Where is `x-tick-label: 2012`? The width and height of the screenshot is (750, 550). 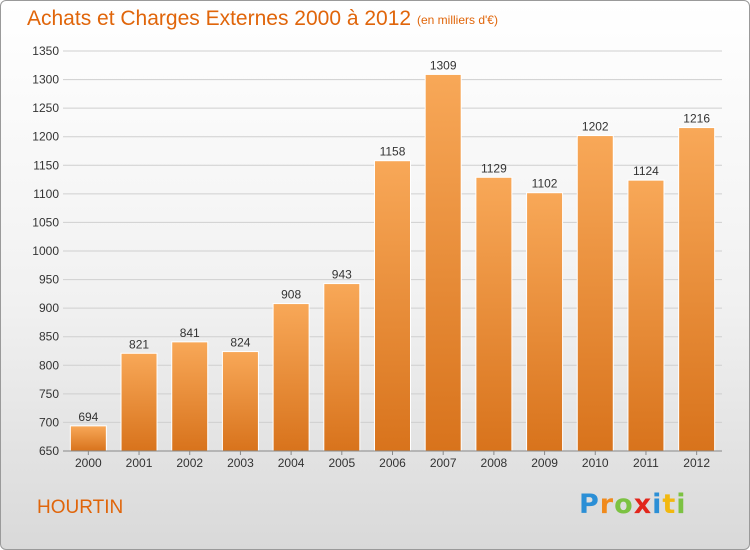
x-tick-label: 2012 is located at coordinates (696, 463).